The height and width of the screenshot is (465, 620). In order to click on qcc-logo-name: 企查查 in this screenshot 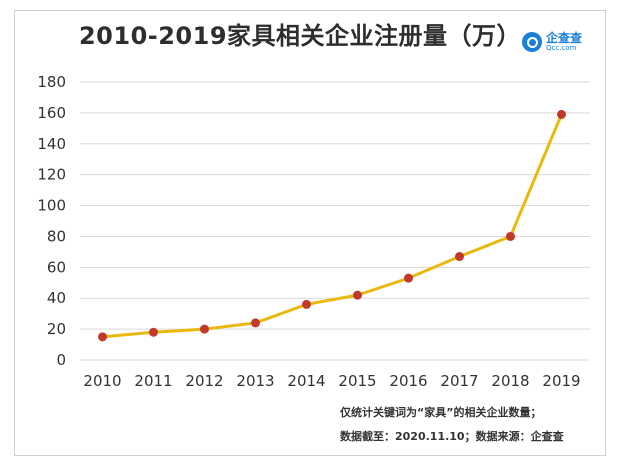, I will do `click(564, 38)`.